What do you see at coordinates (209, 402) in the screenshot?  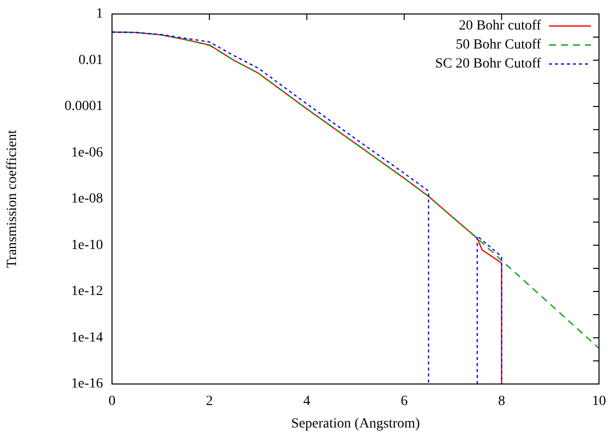 I see `x-tick-label: 2` at bounding box center [209, 402].